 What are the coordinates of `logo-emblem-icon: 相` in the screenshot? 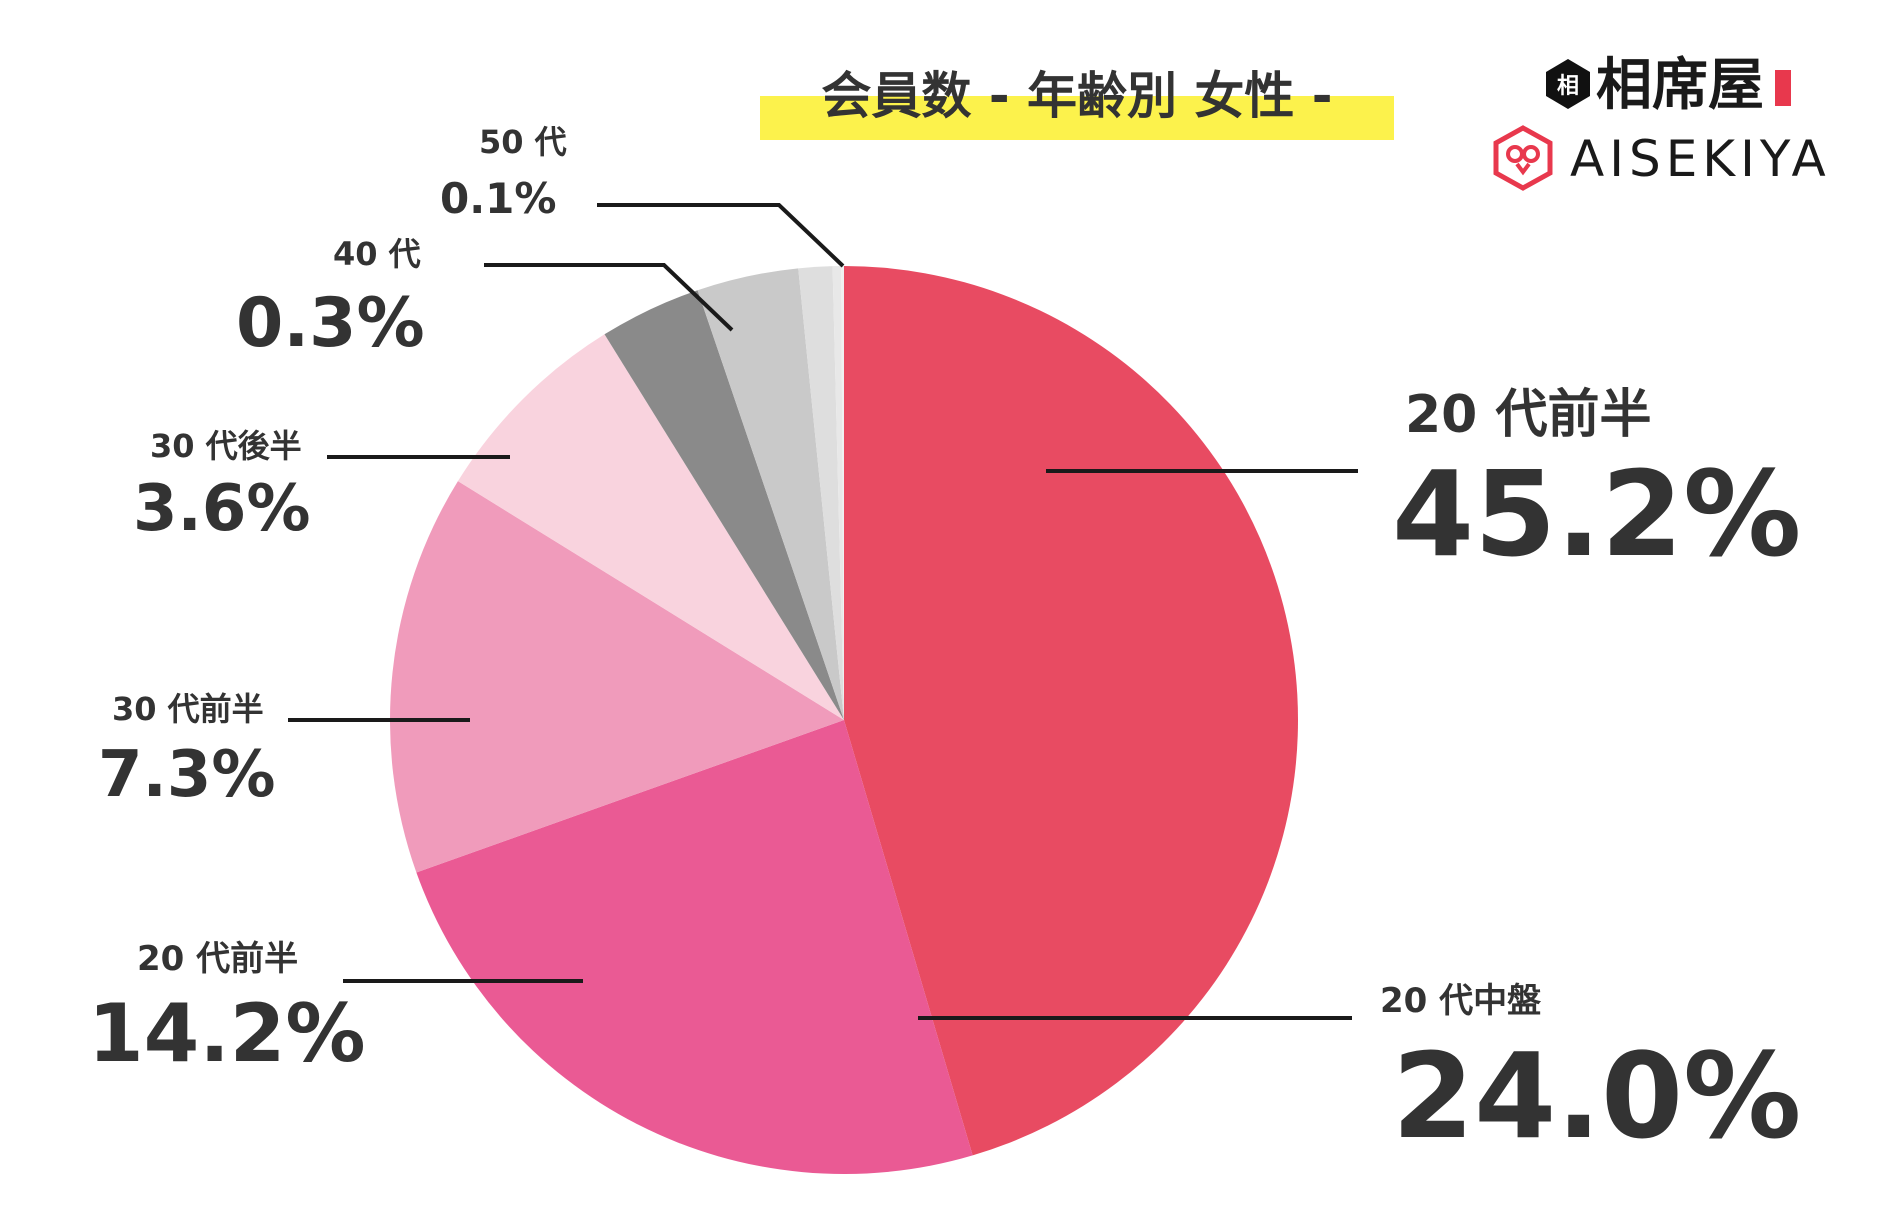 It's located at (1568, 84).